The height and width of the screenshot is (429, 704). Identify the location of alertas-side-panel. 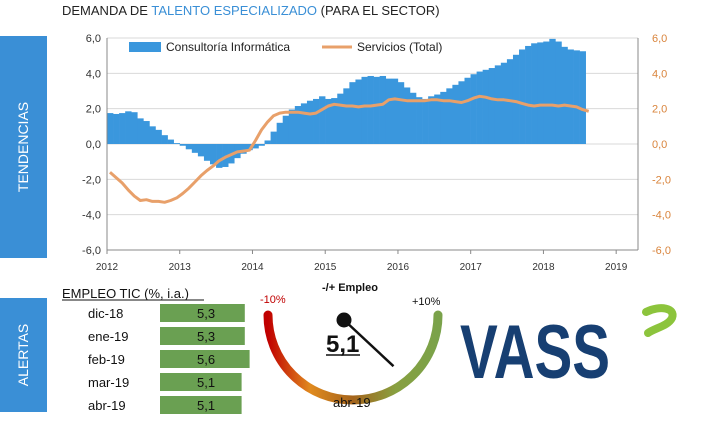
(23, 355).